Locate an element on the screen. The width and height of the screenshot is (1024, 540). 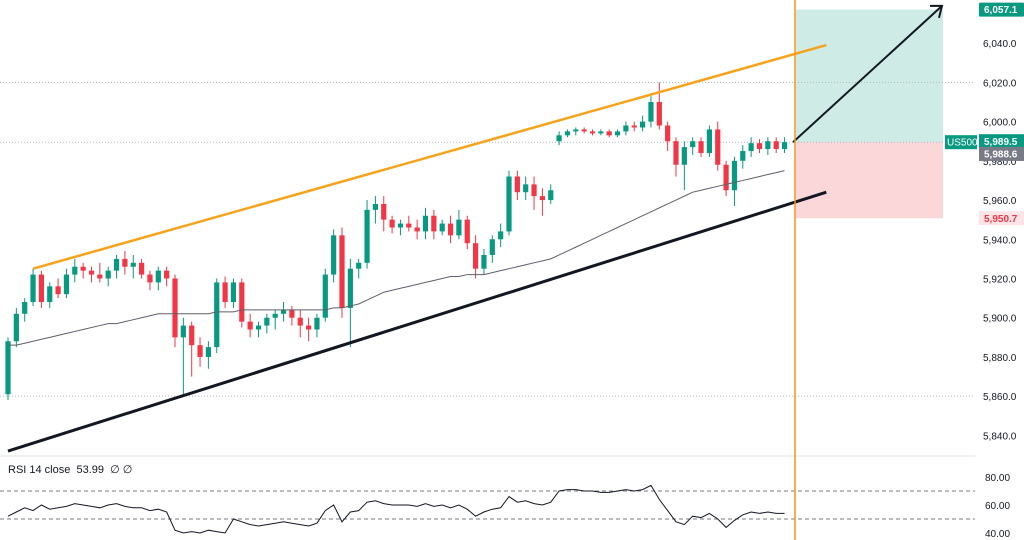
price-tags: 6,057.15,989.533:25US5005,988.65,950.7 is located at coordinates (984, 114).